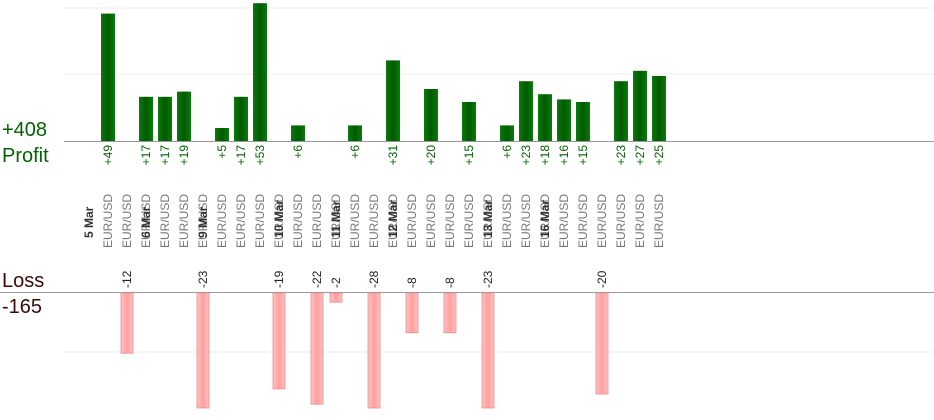  What do you see at coordinates (659, 155) in the screenshot?
I see `profit-value-label: +25` at bounding box center [659, 155].